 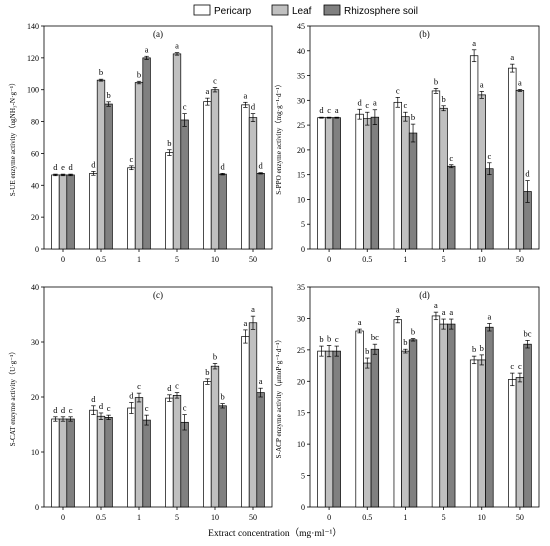 What do you see at coordinates (33, 90) in the screenshot?
I see `y-tick-label: 100` at bounding box center [33, 90].